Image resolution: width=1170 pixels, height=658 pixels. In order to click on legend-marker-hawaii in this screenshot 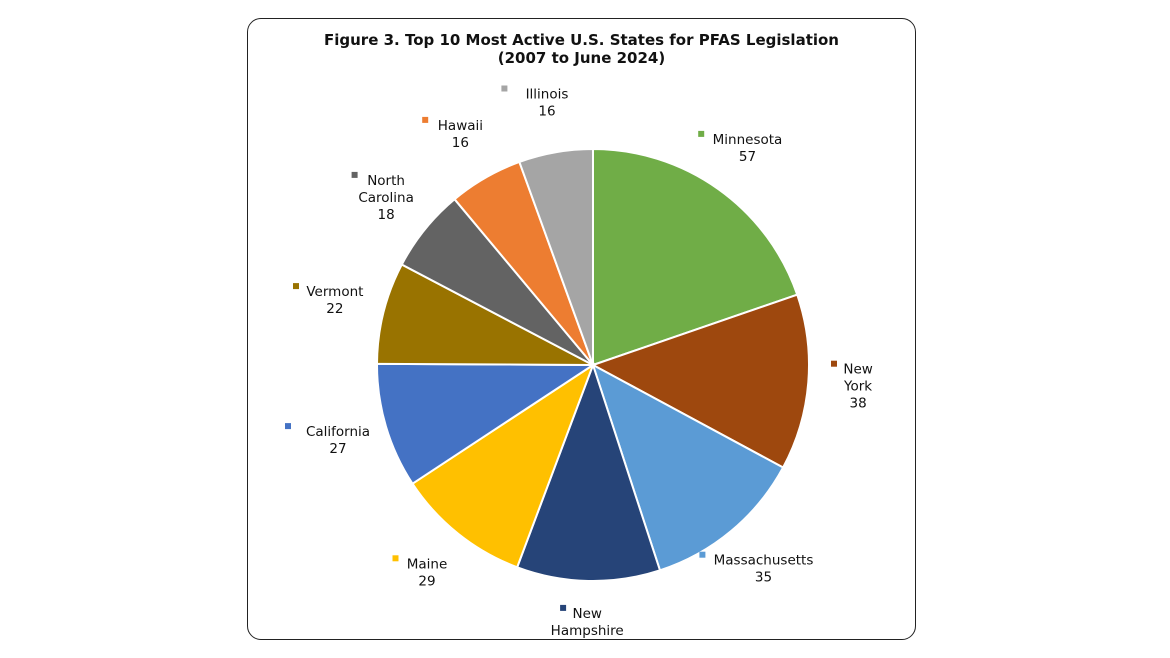, I will do `click(425, 119)`.